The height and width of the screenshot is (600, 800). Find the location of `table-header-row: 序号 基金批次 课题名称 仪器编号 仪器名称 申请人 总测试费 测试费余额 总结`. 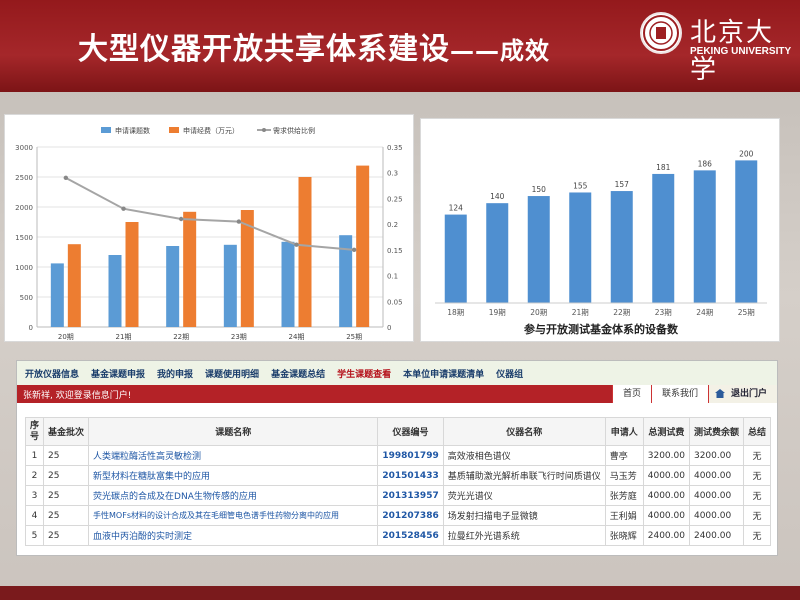

table-header-row: 序号 基金批次 课题名称 仪器编号 仪器名称 申请人 总测试费 测试费余额 总结 is located at coordinates (398, 431).